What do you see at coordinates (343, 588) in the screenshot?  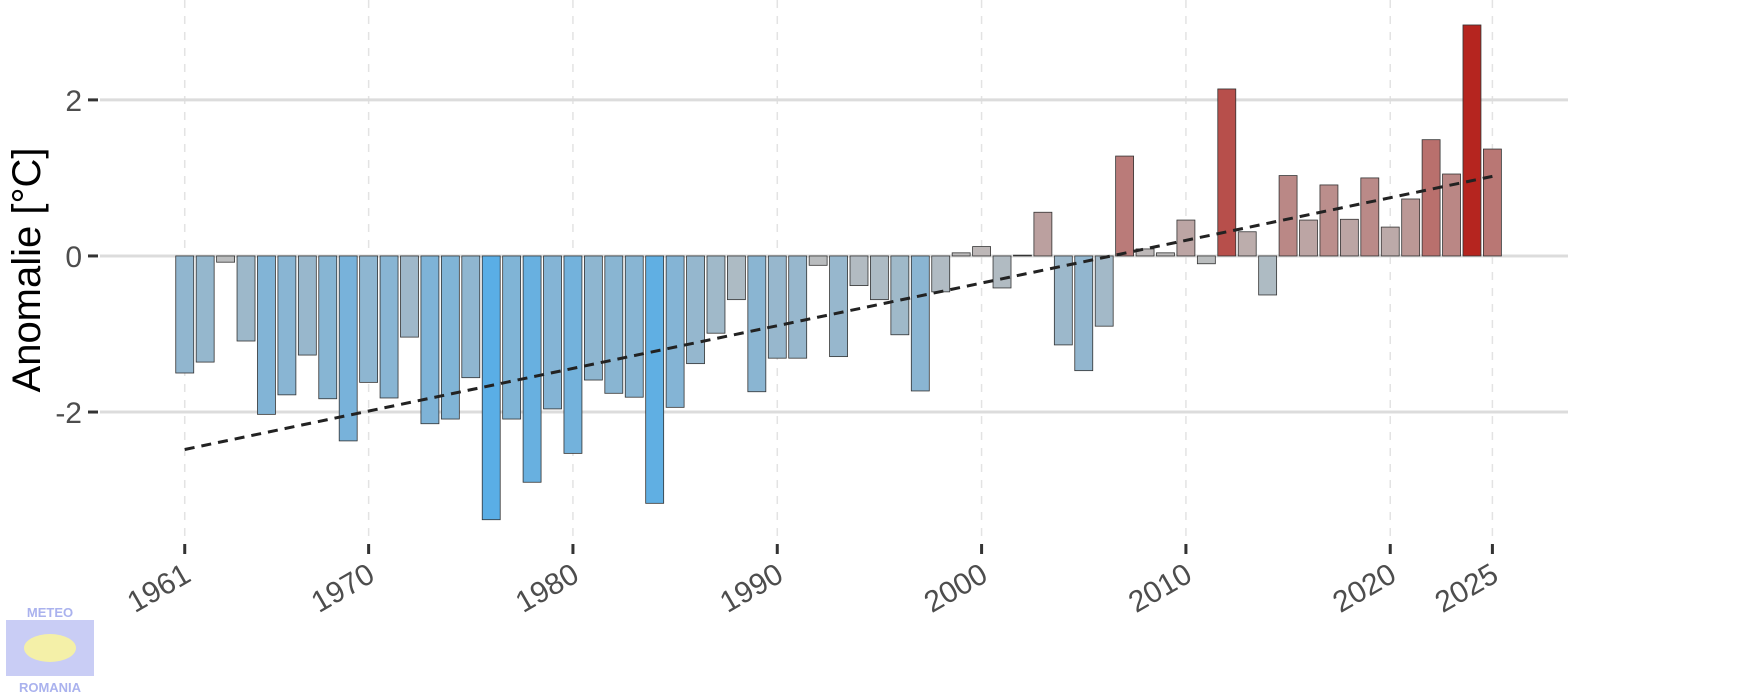 I see `x-tick-label: 1970` at bounding box center [343, 588].